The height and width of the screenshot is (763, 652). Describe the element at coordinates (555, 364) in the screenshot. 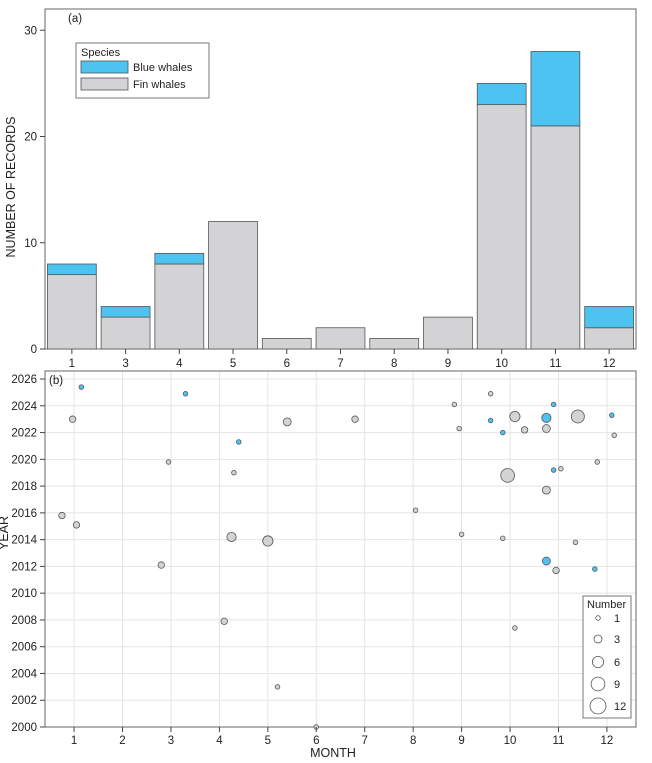

I see `x-tick-label-11: 11` at that location.